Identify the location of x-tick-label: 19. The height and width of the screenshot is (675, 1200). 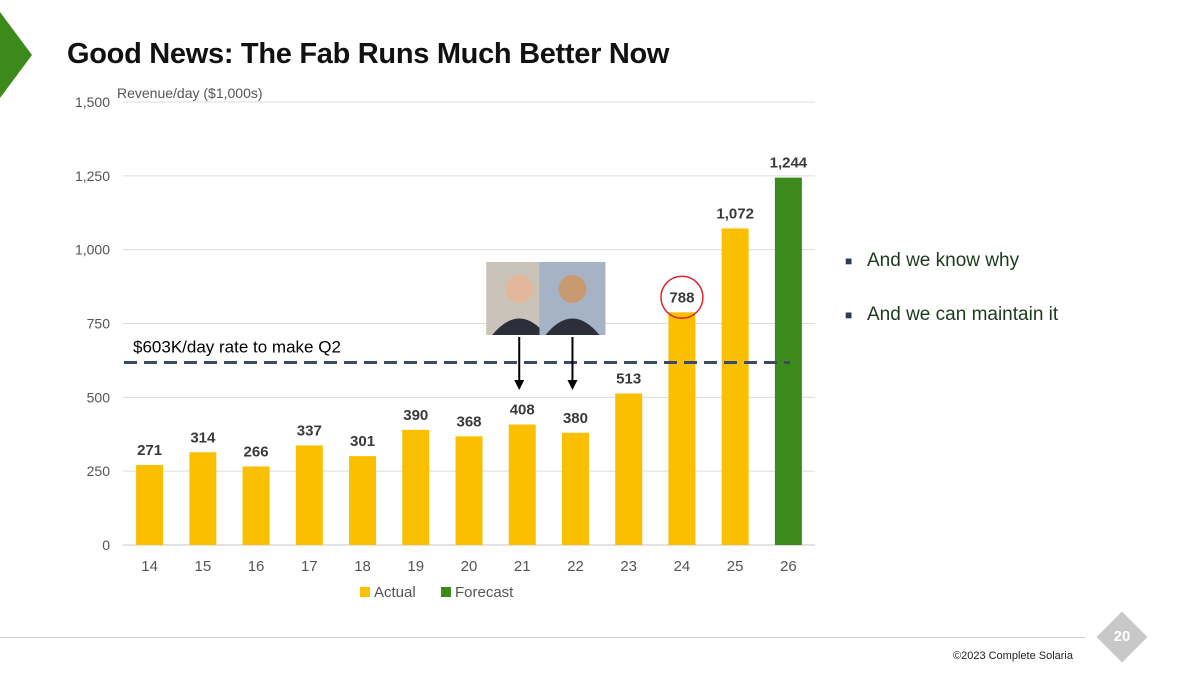
(415, 566).